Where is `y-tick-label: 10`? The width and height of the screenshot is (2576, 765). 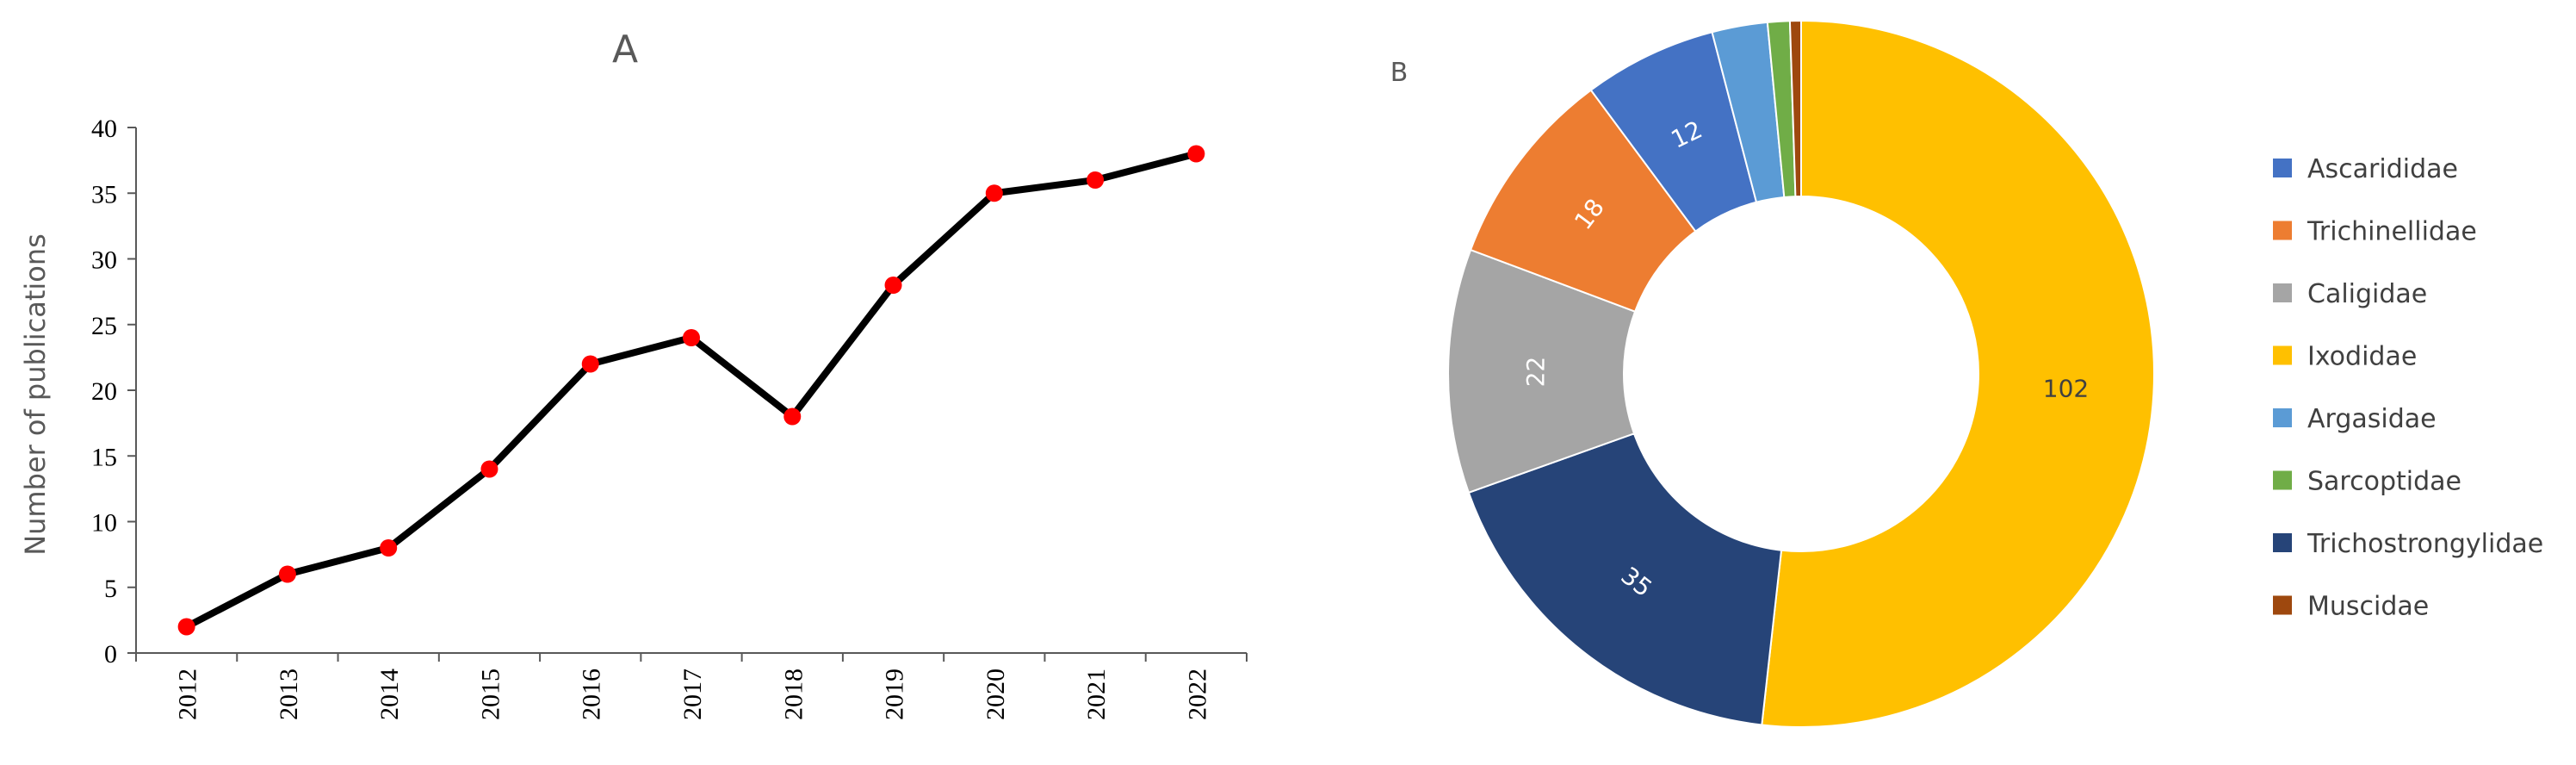 y-tick-label: 10 is located at coordinates (104, 524).